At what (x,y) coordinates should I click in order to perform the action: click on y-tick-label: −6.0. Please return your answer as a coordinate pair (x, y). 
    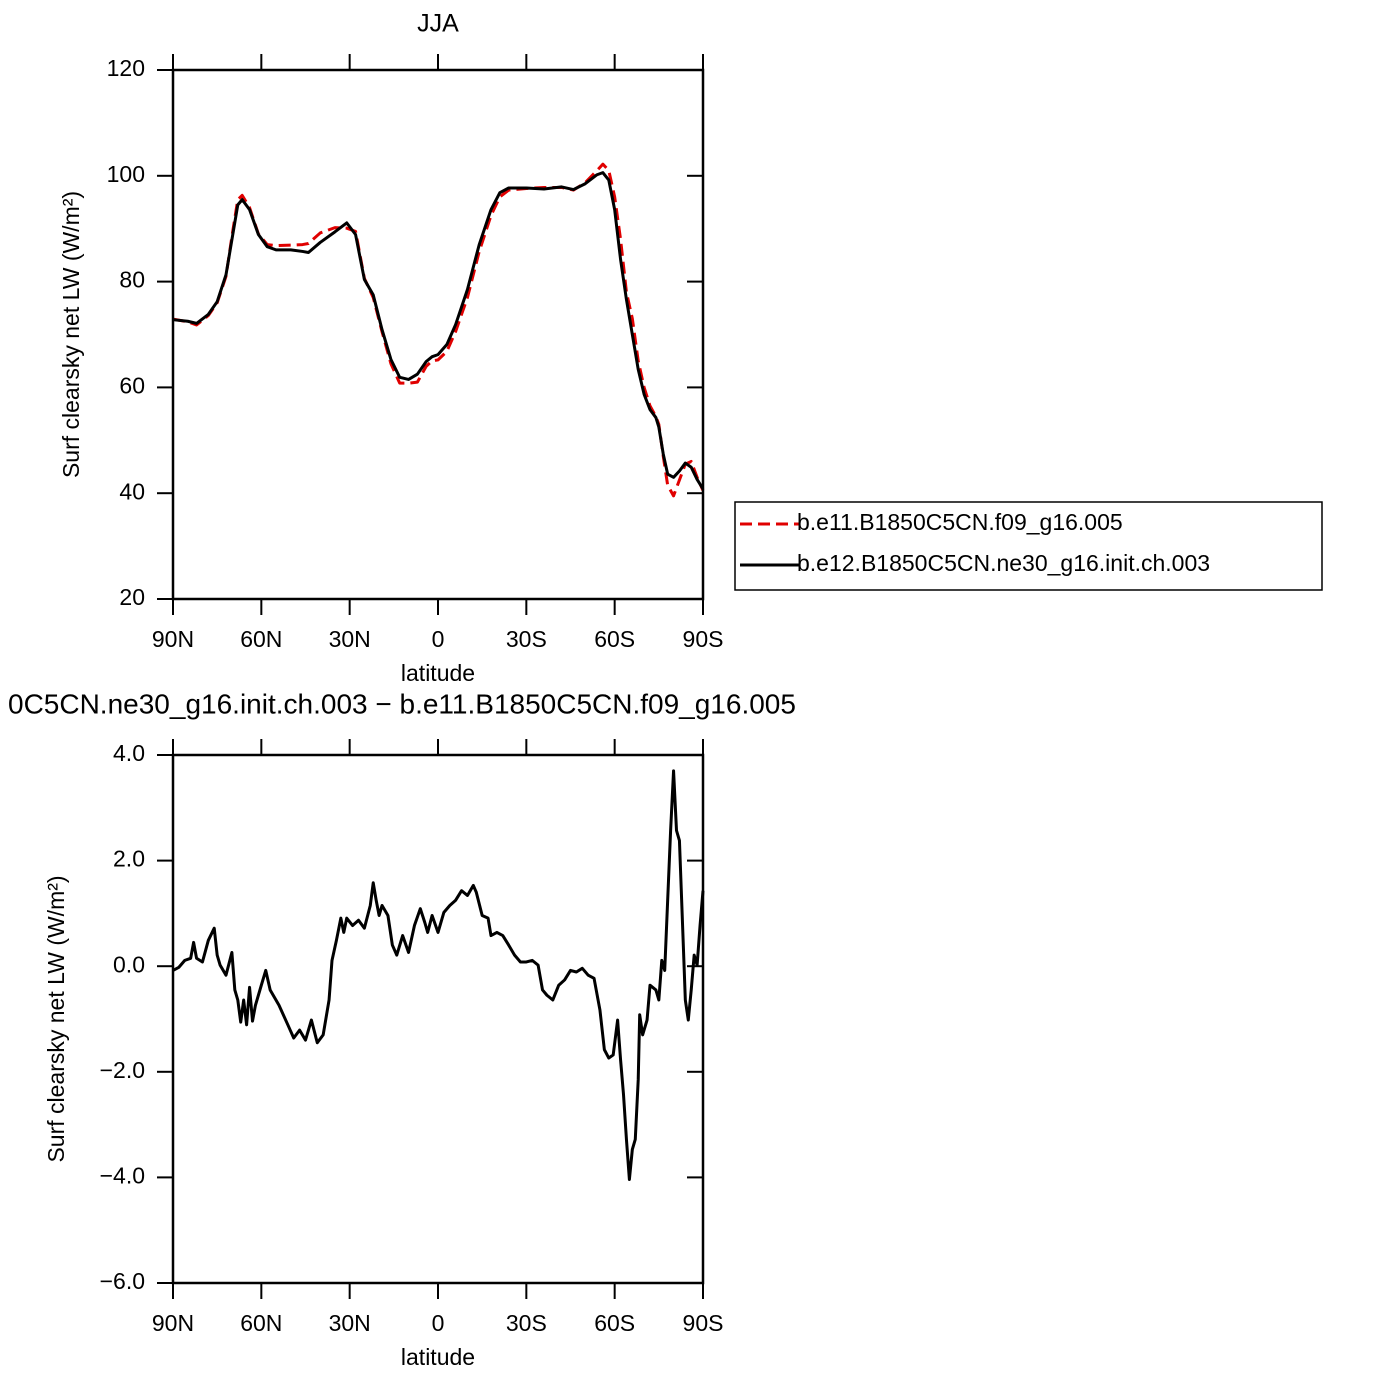
    Looking at the image, I should click on (122, 1281).